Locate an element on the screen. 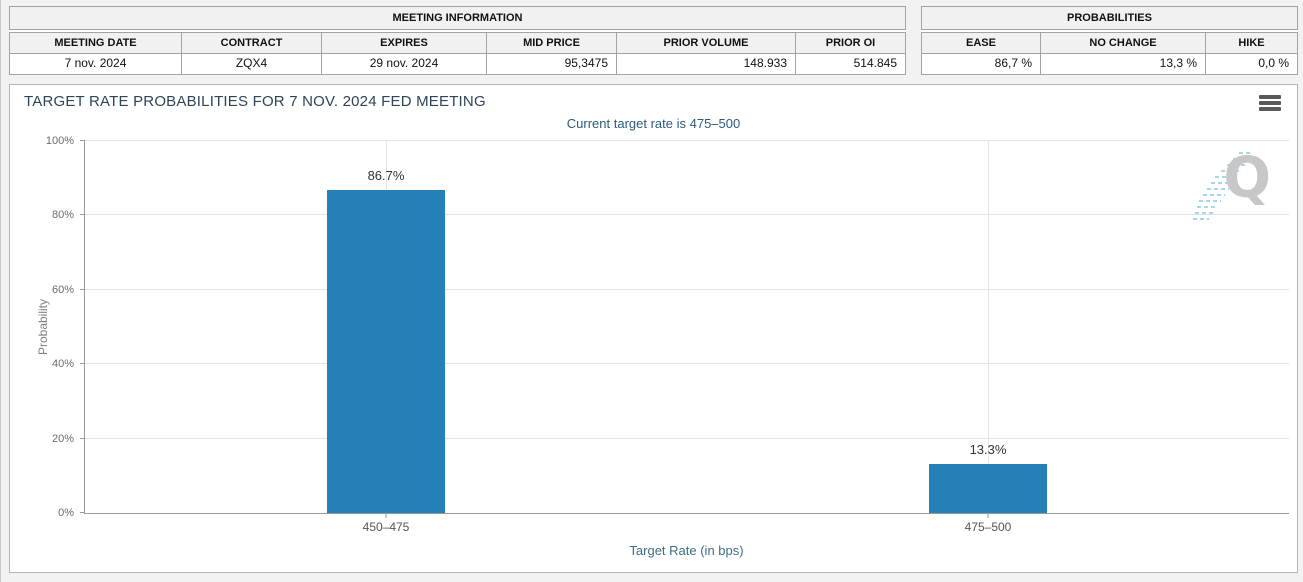 Image resolution: width=1303 pixels, height=582 pixels. x-tick-label: 450–475 is located at coordinates (386, 527).